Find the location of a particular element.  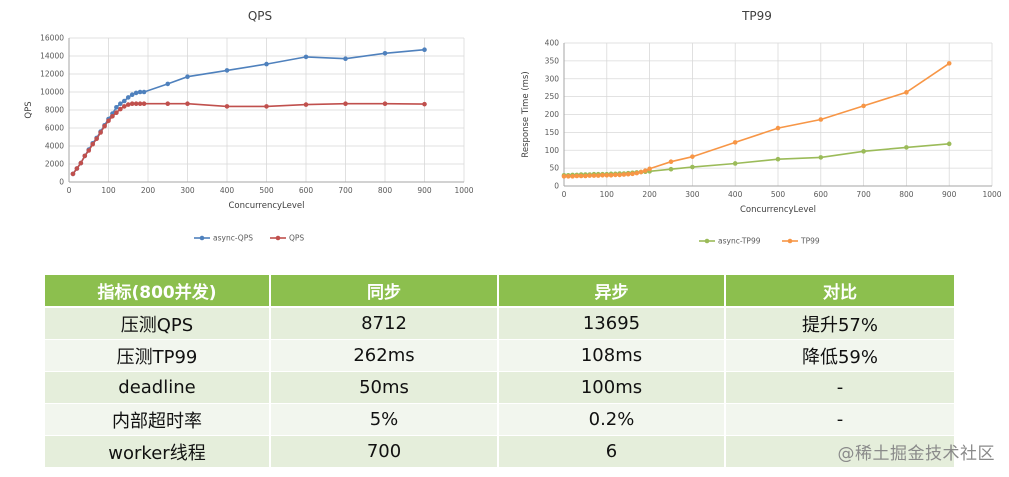

legend-marker-async-TP99 is located at coordinates (707, 241).